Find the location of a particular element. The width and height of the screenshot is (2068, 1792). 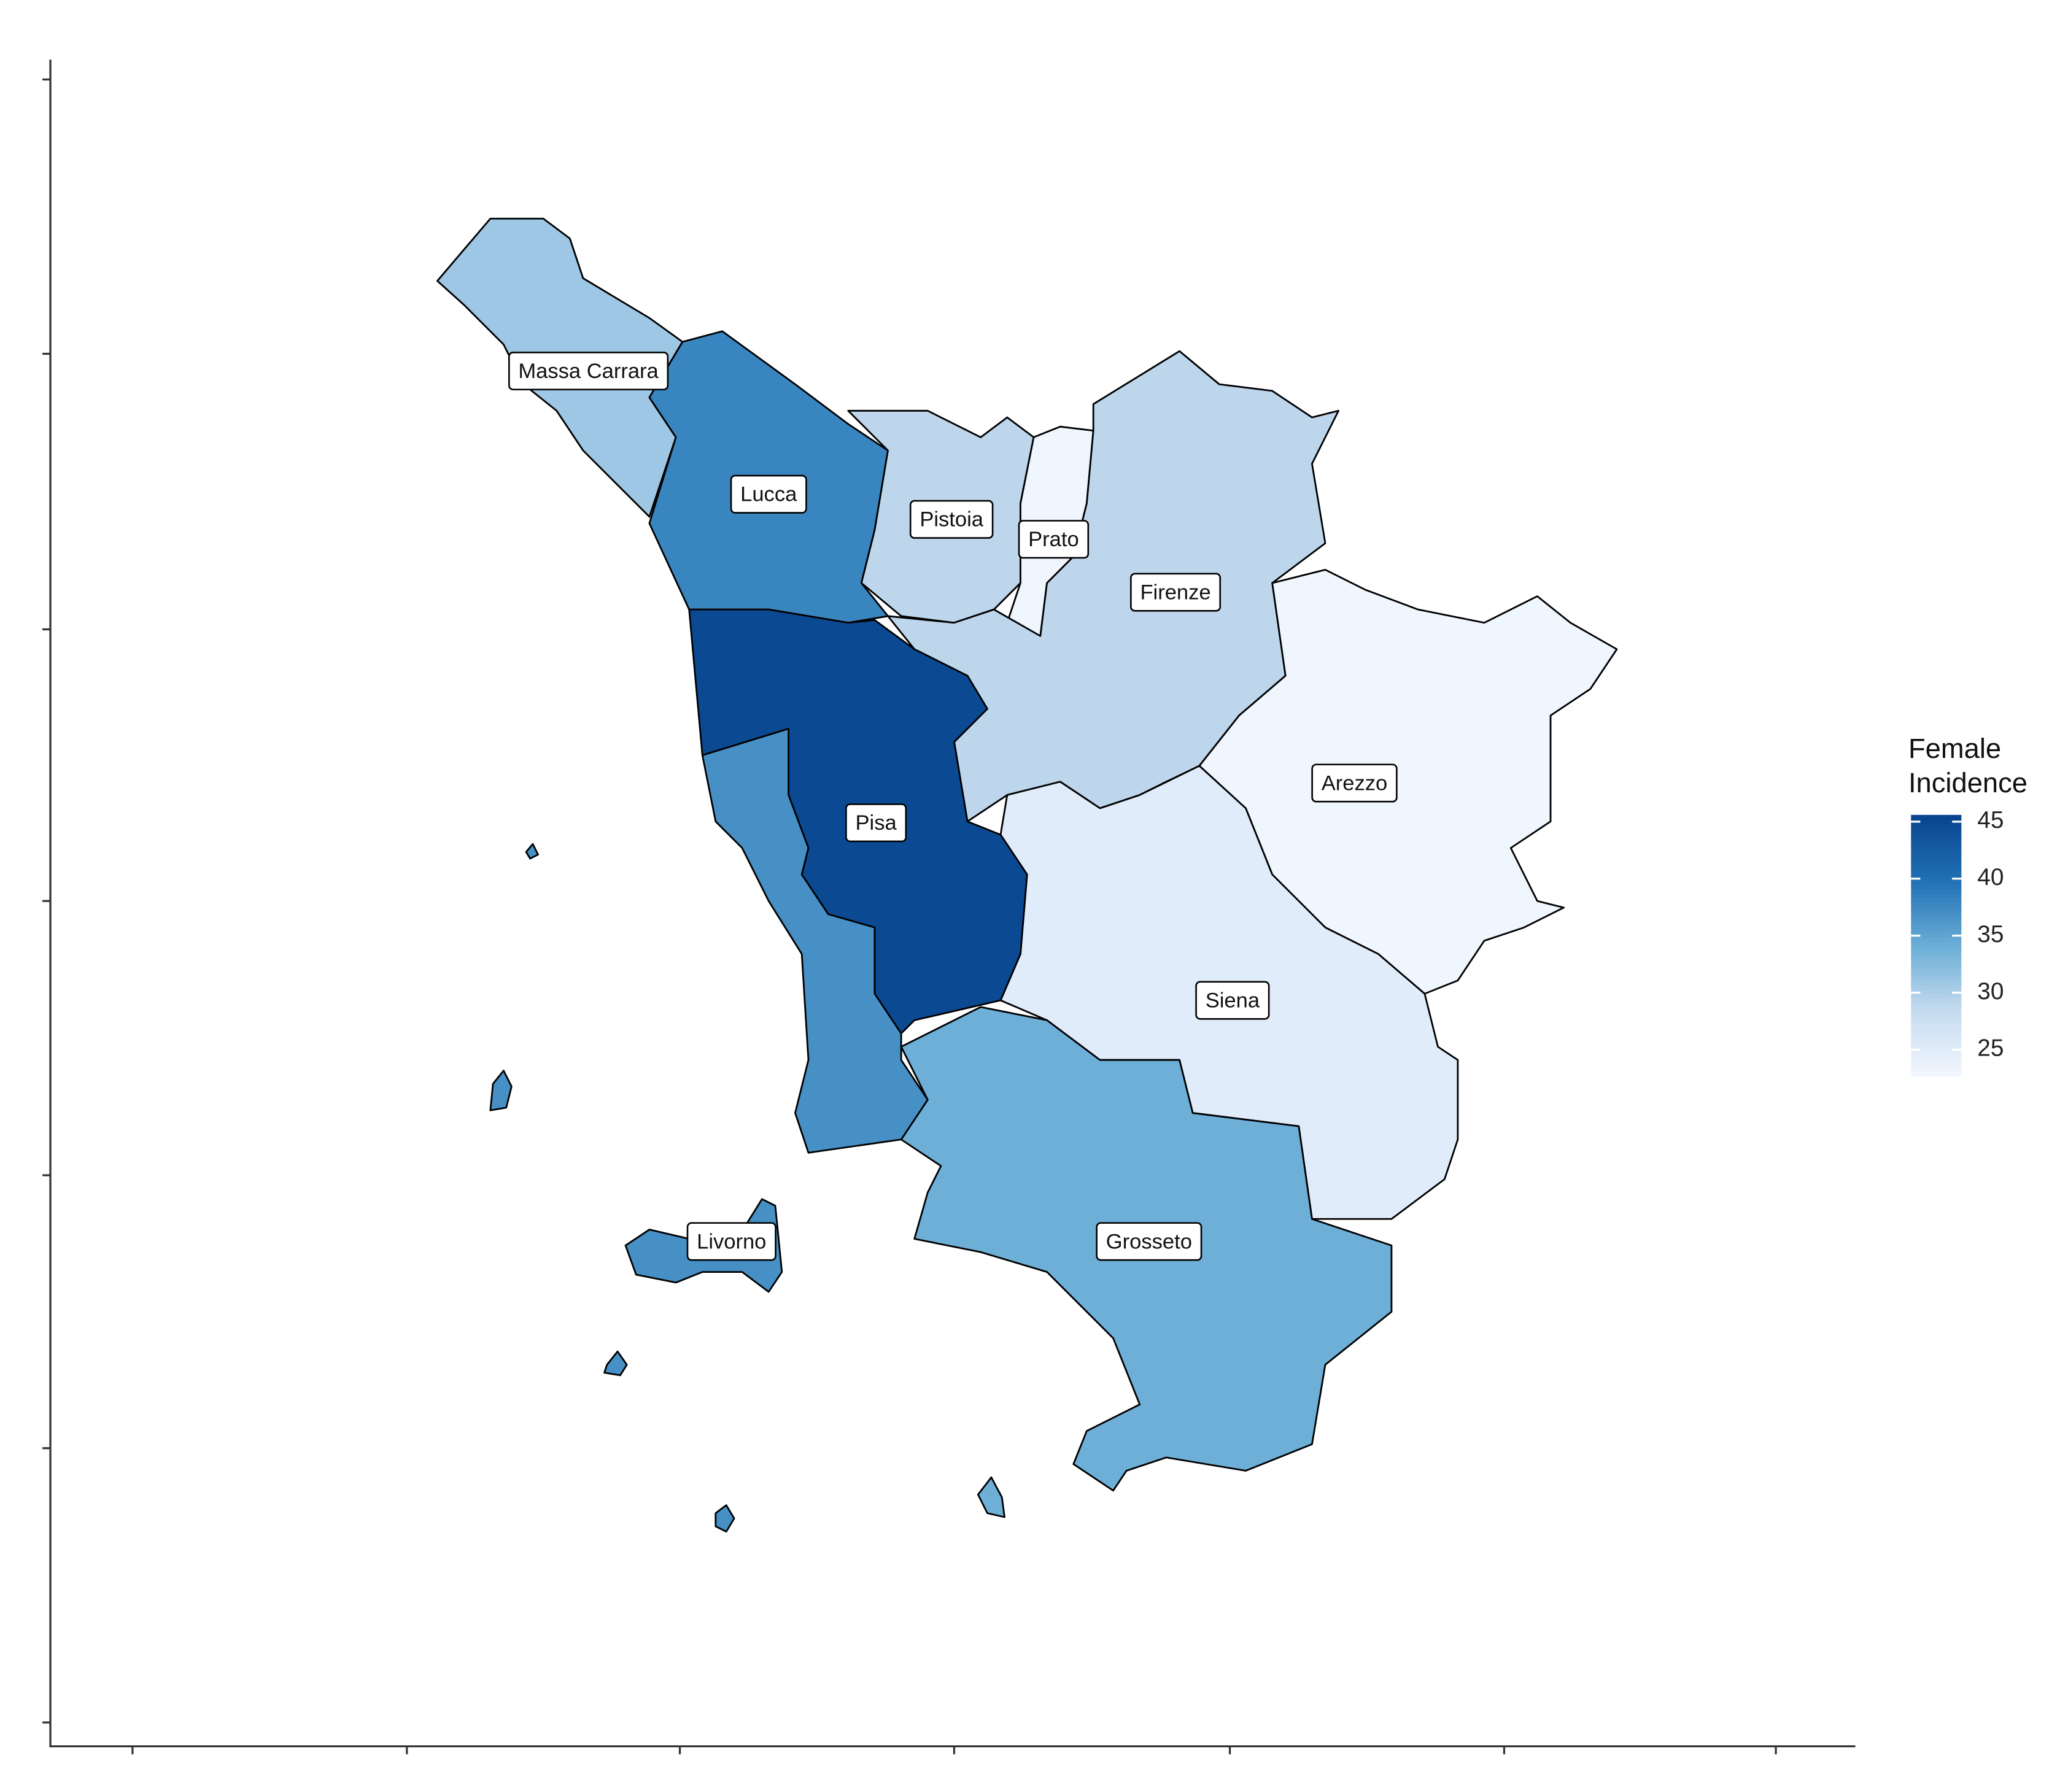

legend-tick-label: 30 is located at coordinates (1991, 992).